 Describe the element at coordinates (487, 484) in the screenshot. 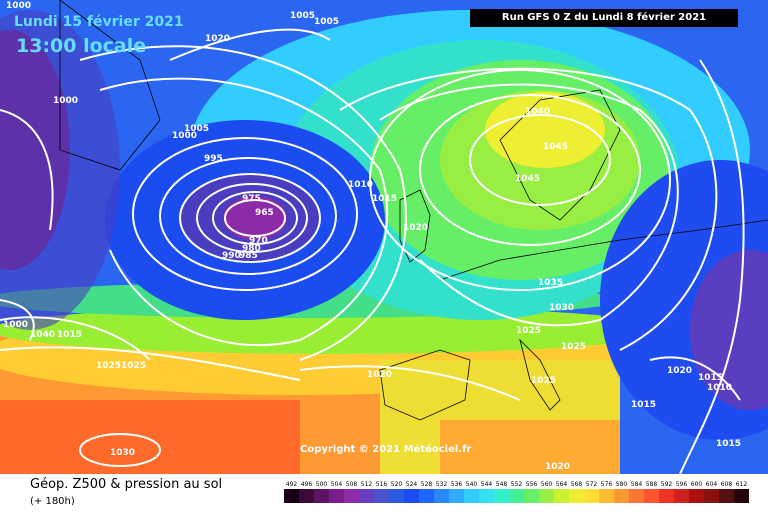

I see `scale-value: 544` at that location.